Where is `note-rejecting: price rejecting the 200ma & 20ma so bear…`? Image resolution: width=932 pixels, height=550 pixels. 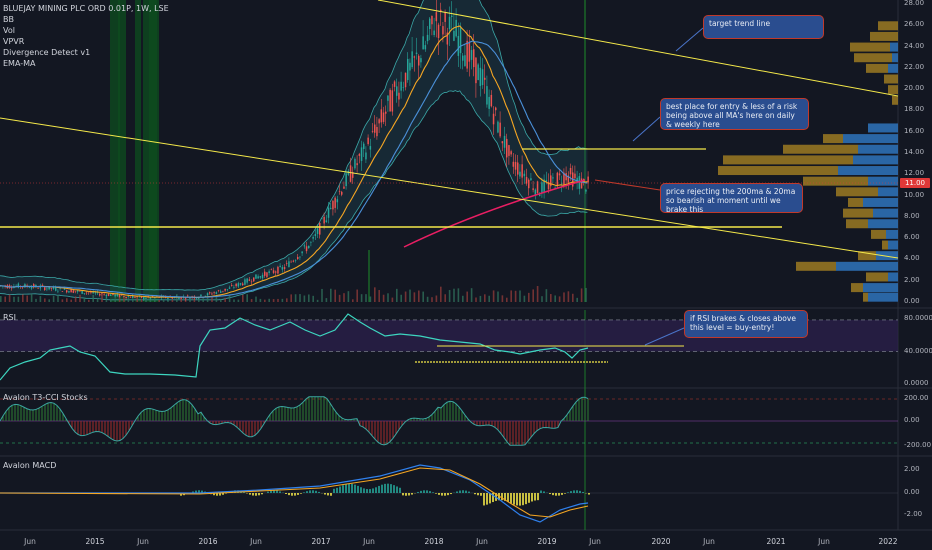
note-rejecting: price rejecting the 200ma & 20ma so bear… is located at coordinates (731, 198).